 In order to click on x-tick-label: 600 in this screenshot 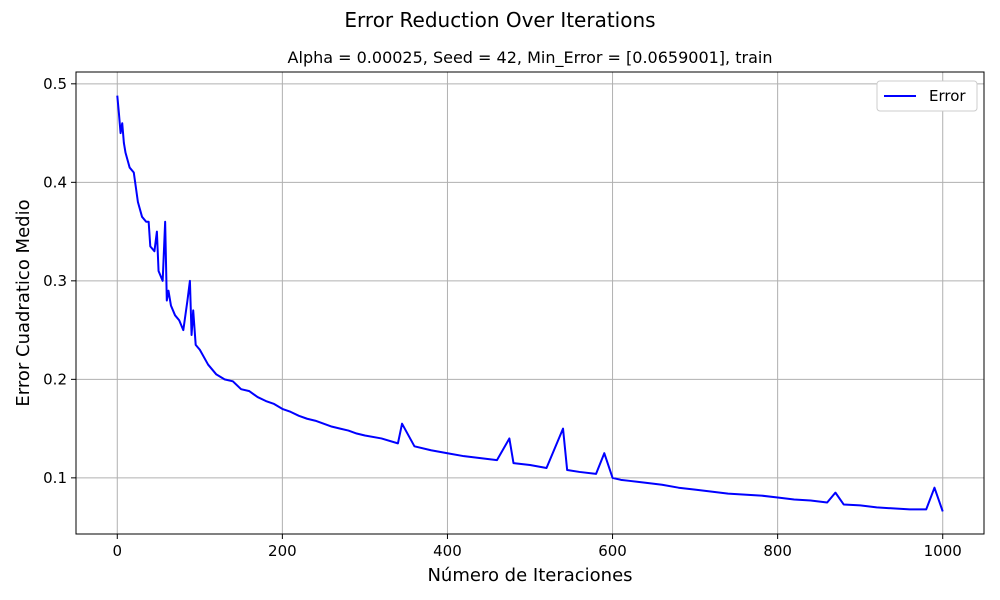, I will do `click(612, 551)`.